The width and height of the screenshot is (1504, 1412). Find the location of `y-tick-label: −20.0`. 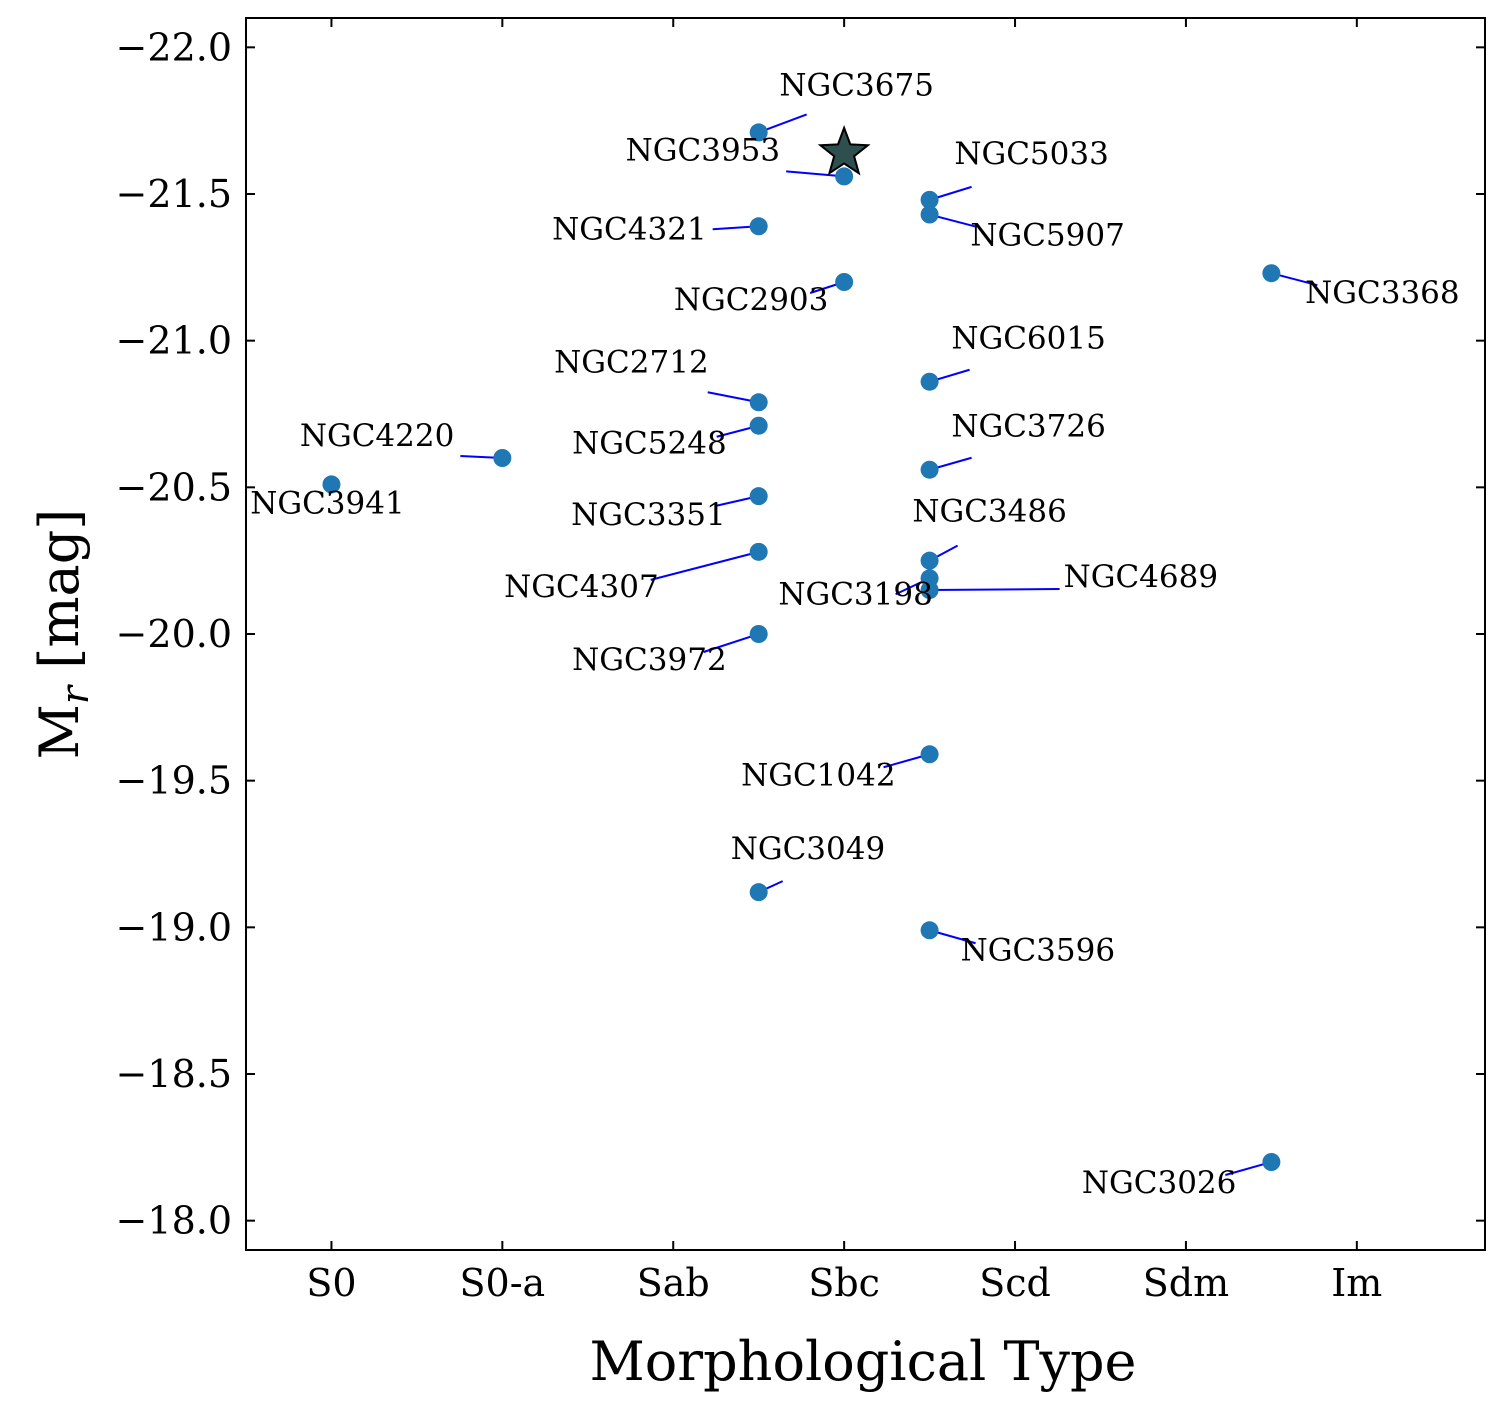

y-tick-label: −20.0 is located at coordinates (174, 634).